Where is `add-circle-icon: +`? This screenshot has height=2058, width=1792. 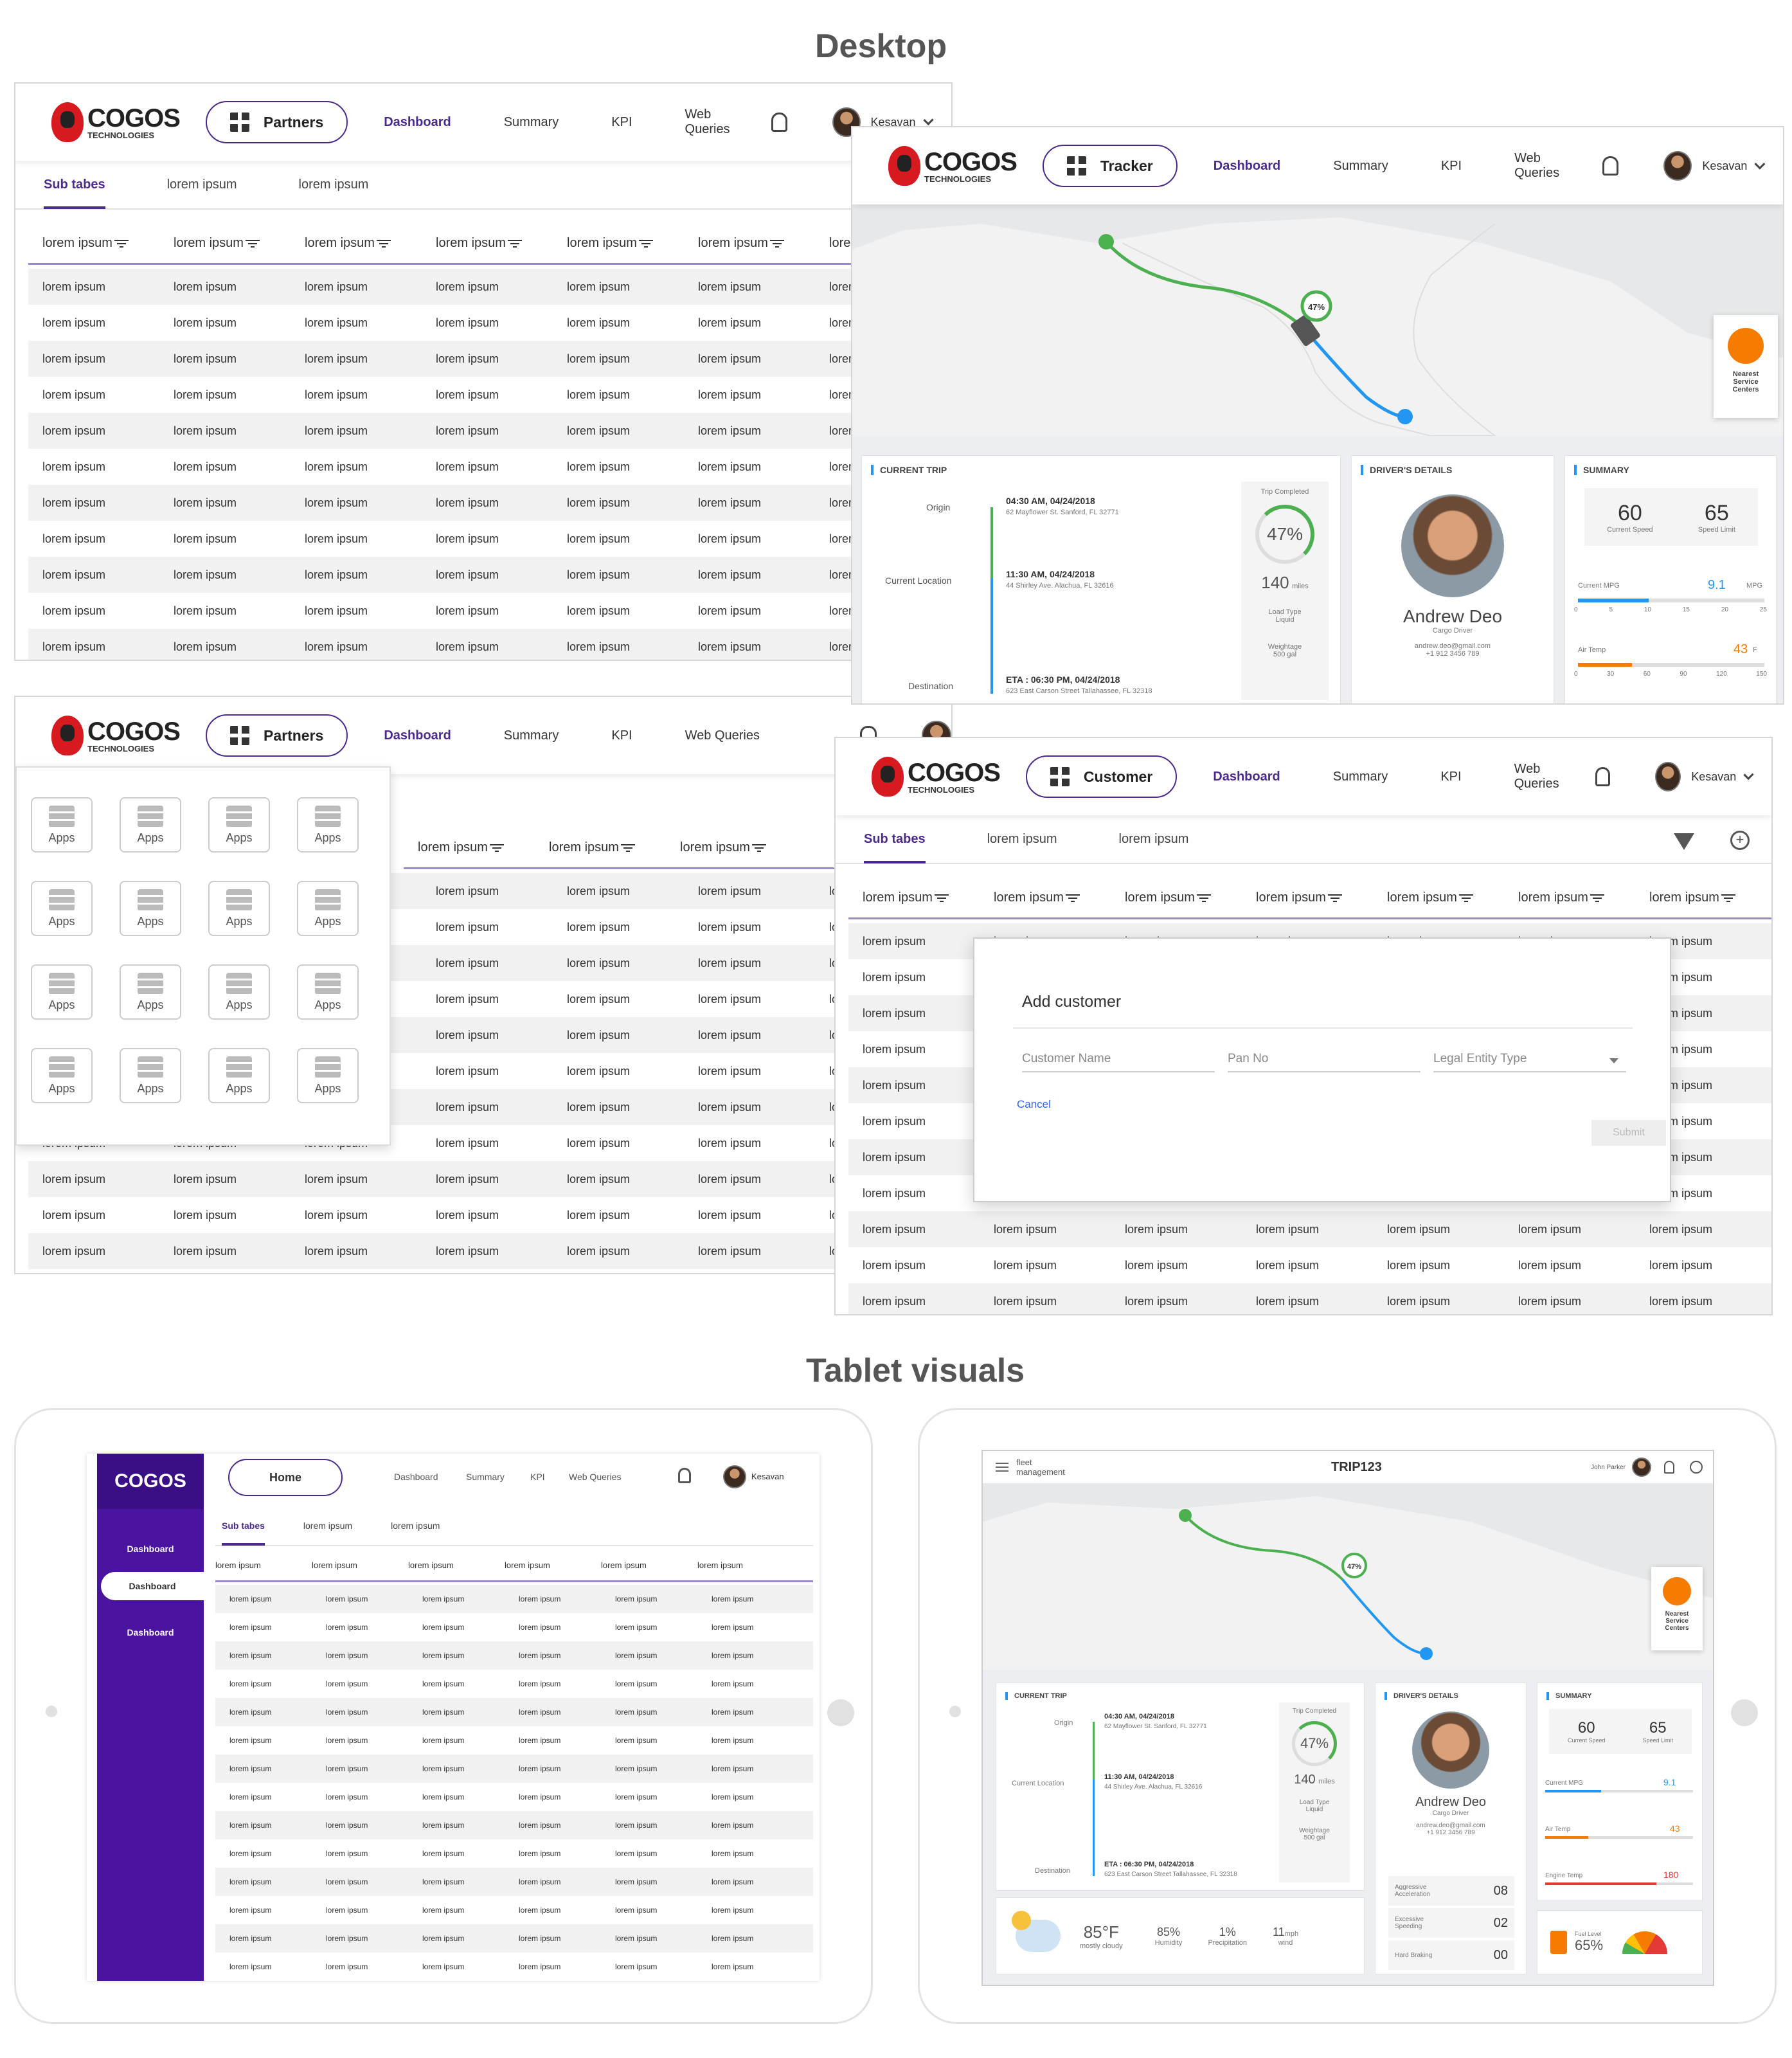
add-circle-icon: + is located at coordinates (1740, 840).